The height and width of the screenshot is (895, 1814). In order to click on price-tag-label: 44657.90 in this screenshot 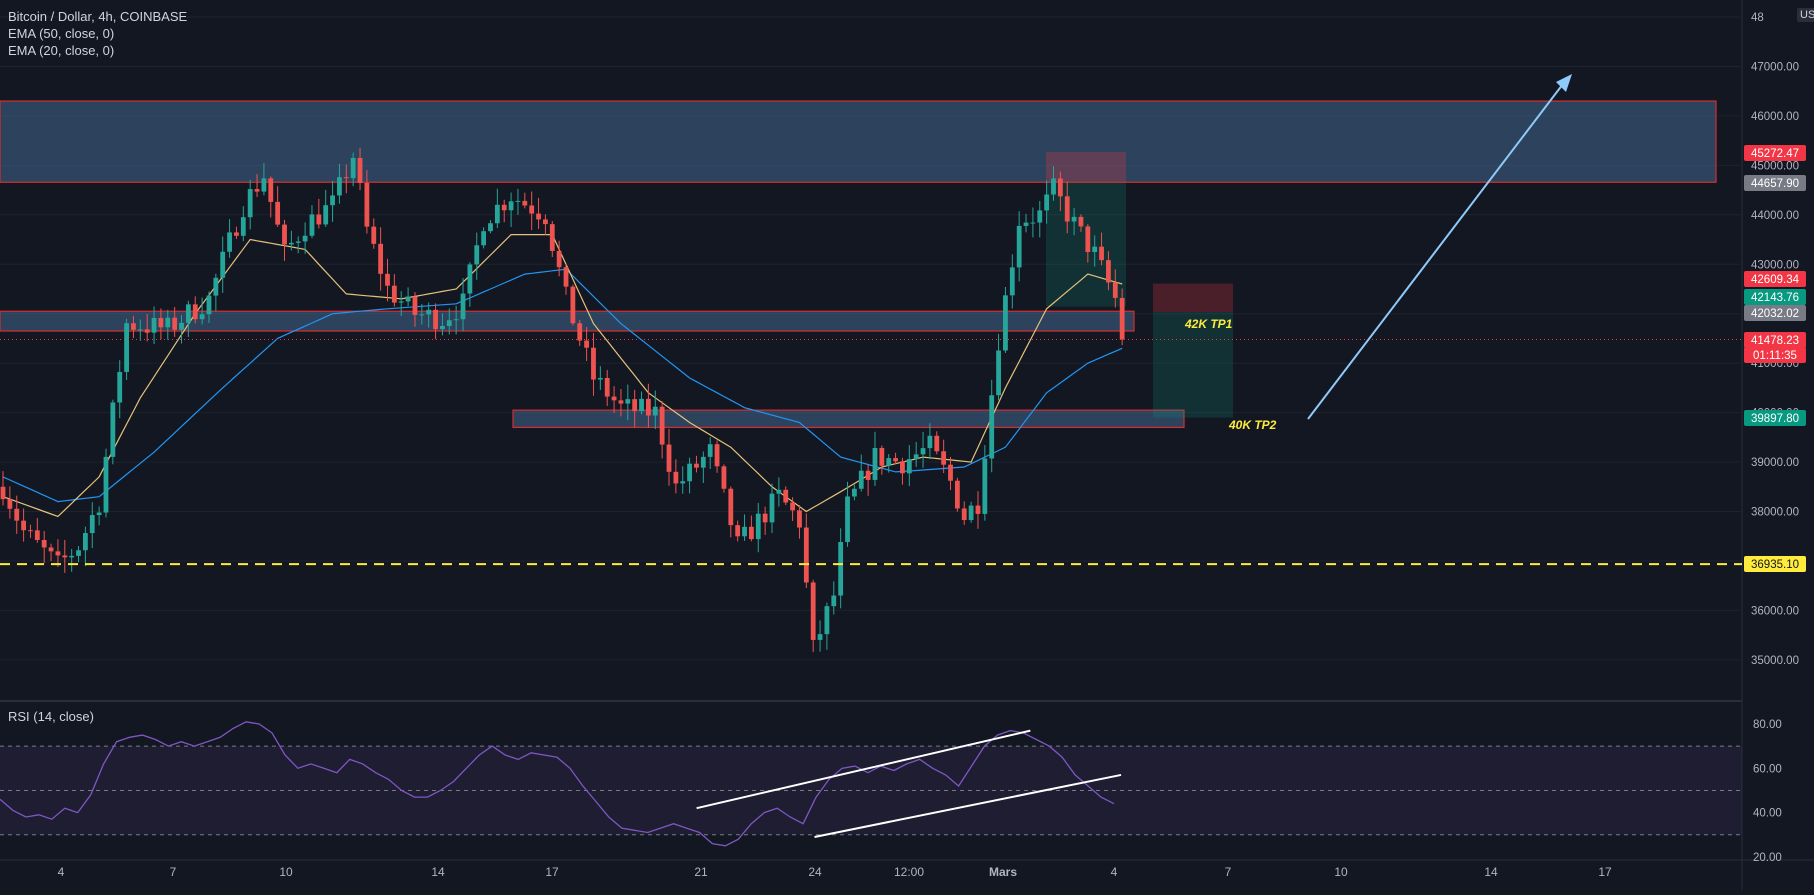, I will do `click(1775, 184)`.